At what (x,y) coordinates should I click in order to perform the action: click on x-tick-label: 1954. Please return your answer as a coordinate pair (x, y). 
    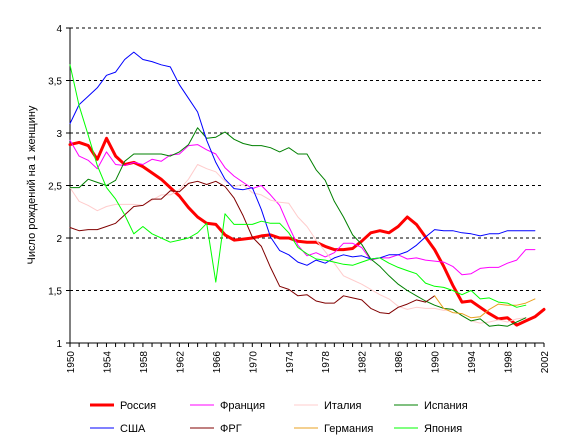
    Looking at the image, I should click on (107, 362).